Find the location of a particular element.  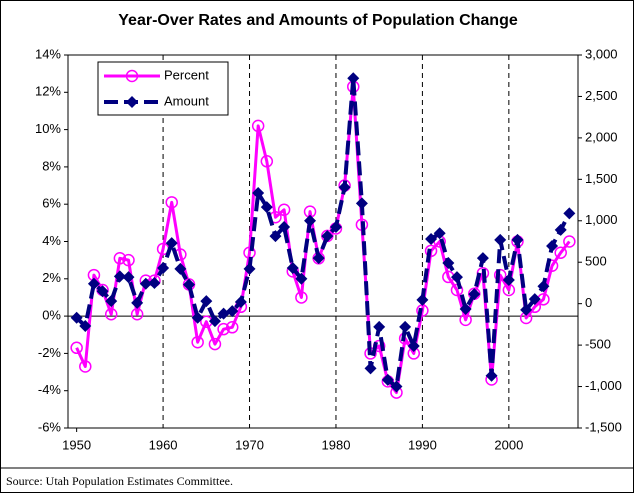

y2-tick-label: -1,500 is located at coordinates (603, 426).